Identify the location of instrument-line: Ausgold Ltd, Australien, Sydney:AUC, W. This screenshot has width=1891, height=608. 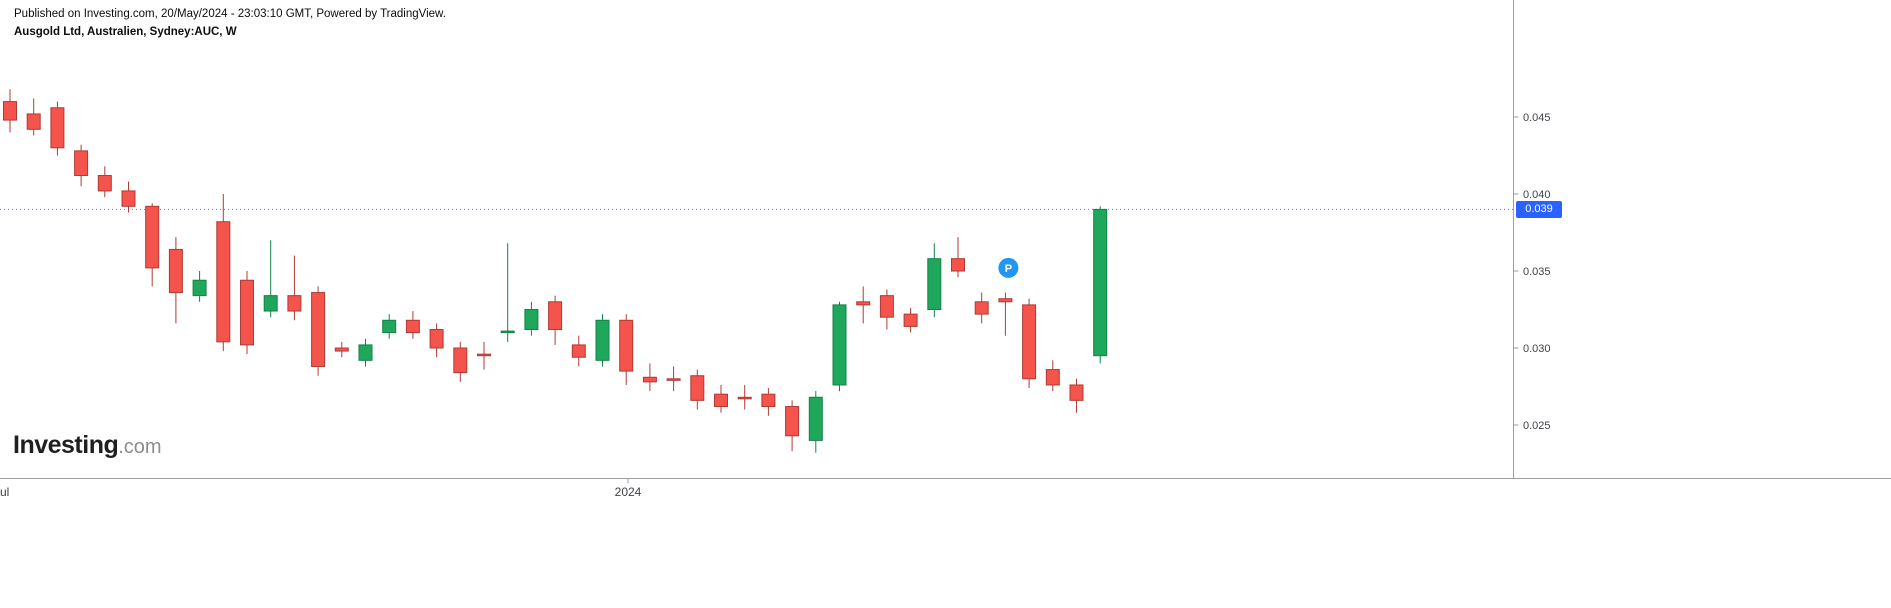
(125, 32).